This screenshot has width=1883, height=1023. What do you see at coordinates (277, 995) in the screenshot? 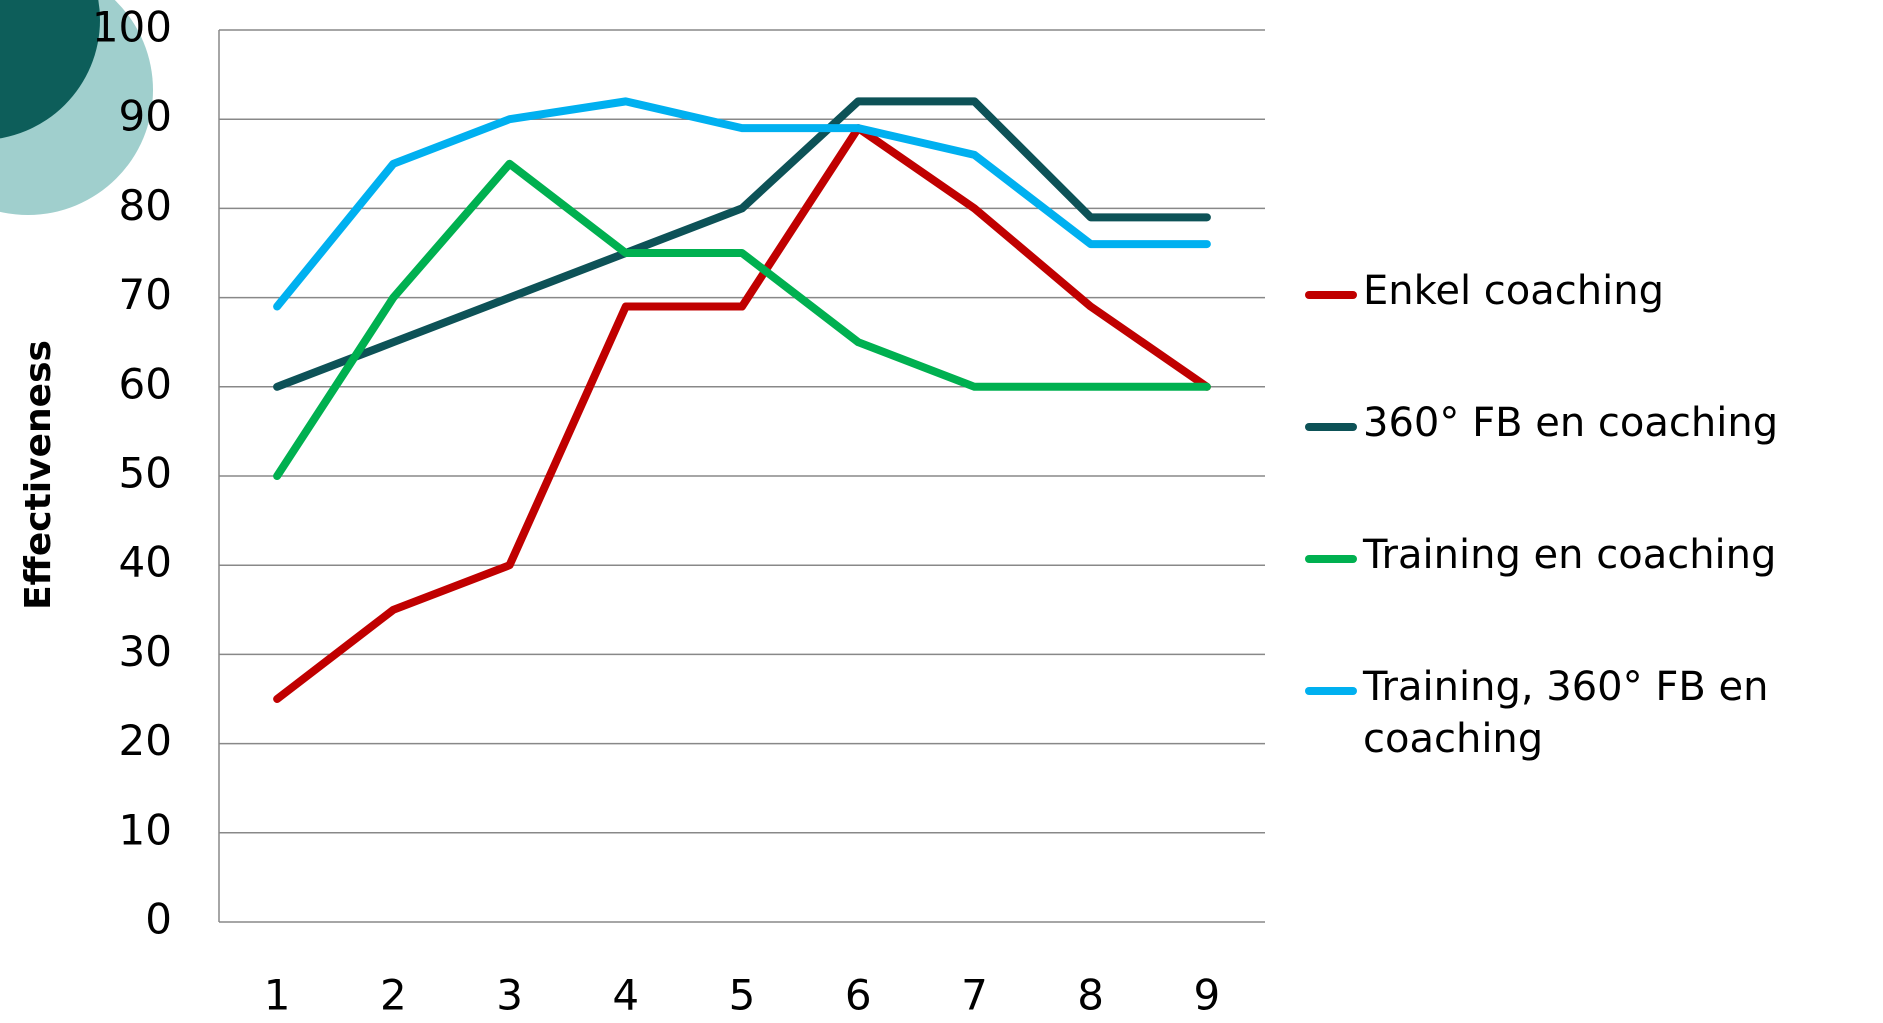
I see `x-tick-label: 1` at bounding box center [277, 995].